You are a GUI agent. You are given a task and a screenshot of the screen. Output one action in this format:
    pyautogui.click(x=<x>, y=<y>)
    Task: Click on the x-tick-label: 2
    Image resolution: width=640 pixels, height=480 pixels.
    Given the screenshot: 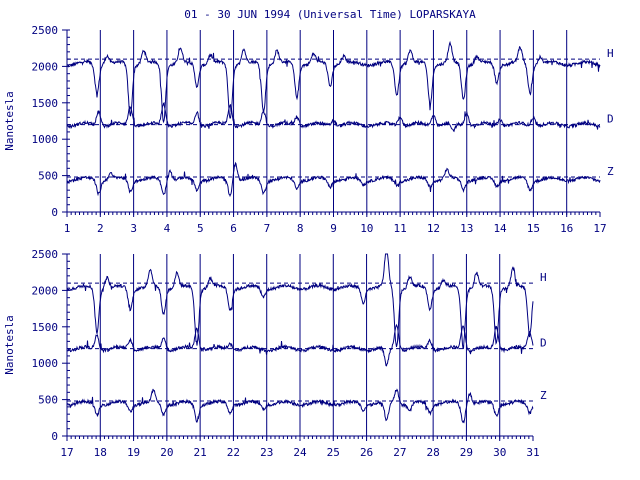 What is the action you would take?
    pyautogui.click(x=100, y=228)
    